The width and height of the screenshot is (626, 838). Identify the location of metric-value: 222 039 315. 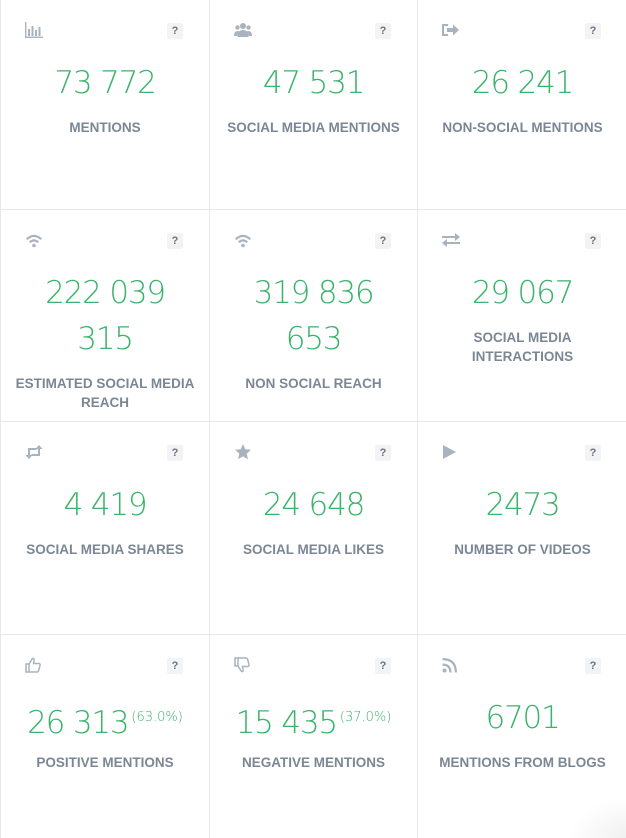
(105, 316).